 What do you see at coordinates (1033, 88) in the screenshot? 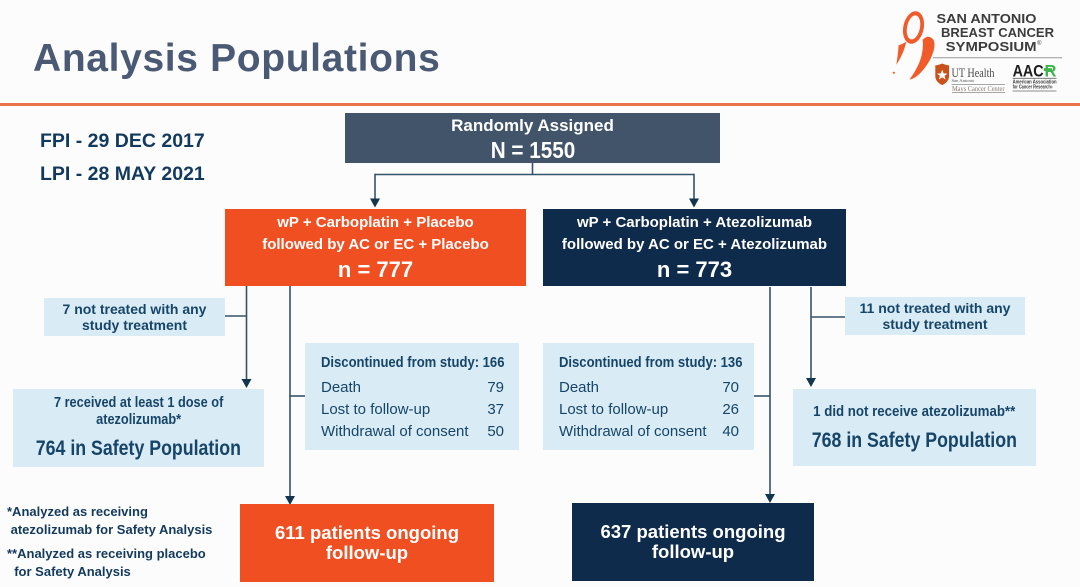
I see `svg-text: for Cancer Research®` at bounding box center [1033, 88].